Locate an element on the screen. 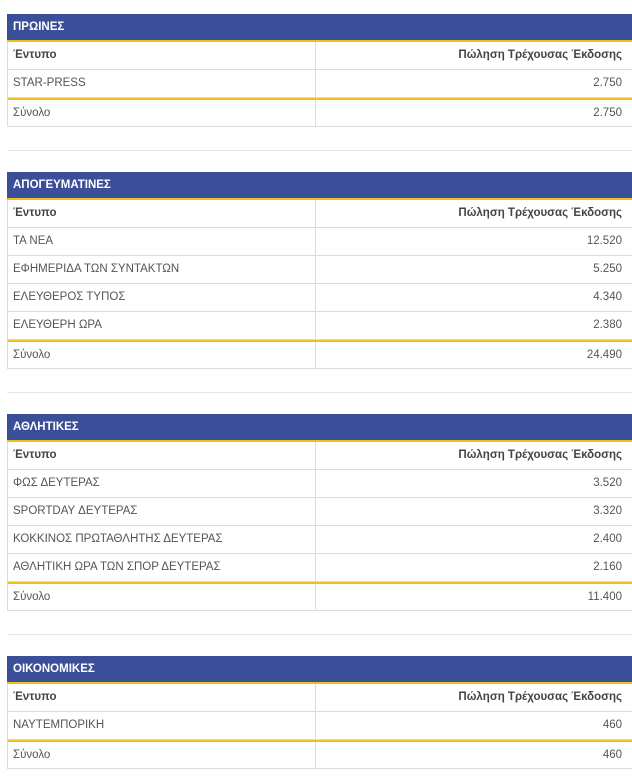 This screenshot has height=778, width=632. publication-name: ΚΟΚΚΙΝΟΣ ΠΡΩΤΑΘΛΗΤΗΣ ΔΕΥΤΕΡΑΣ is located at coordinates (162, 539).